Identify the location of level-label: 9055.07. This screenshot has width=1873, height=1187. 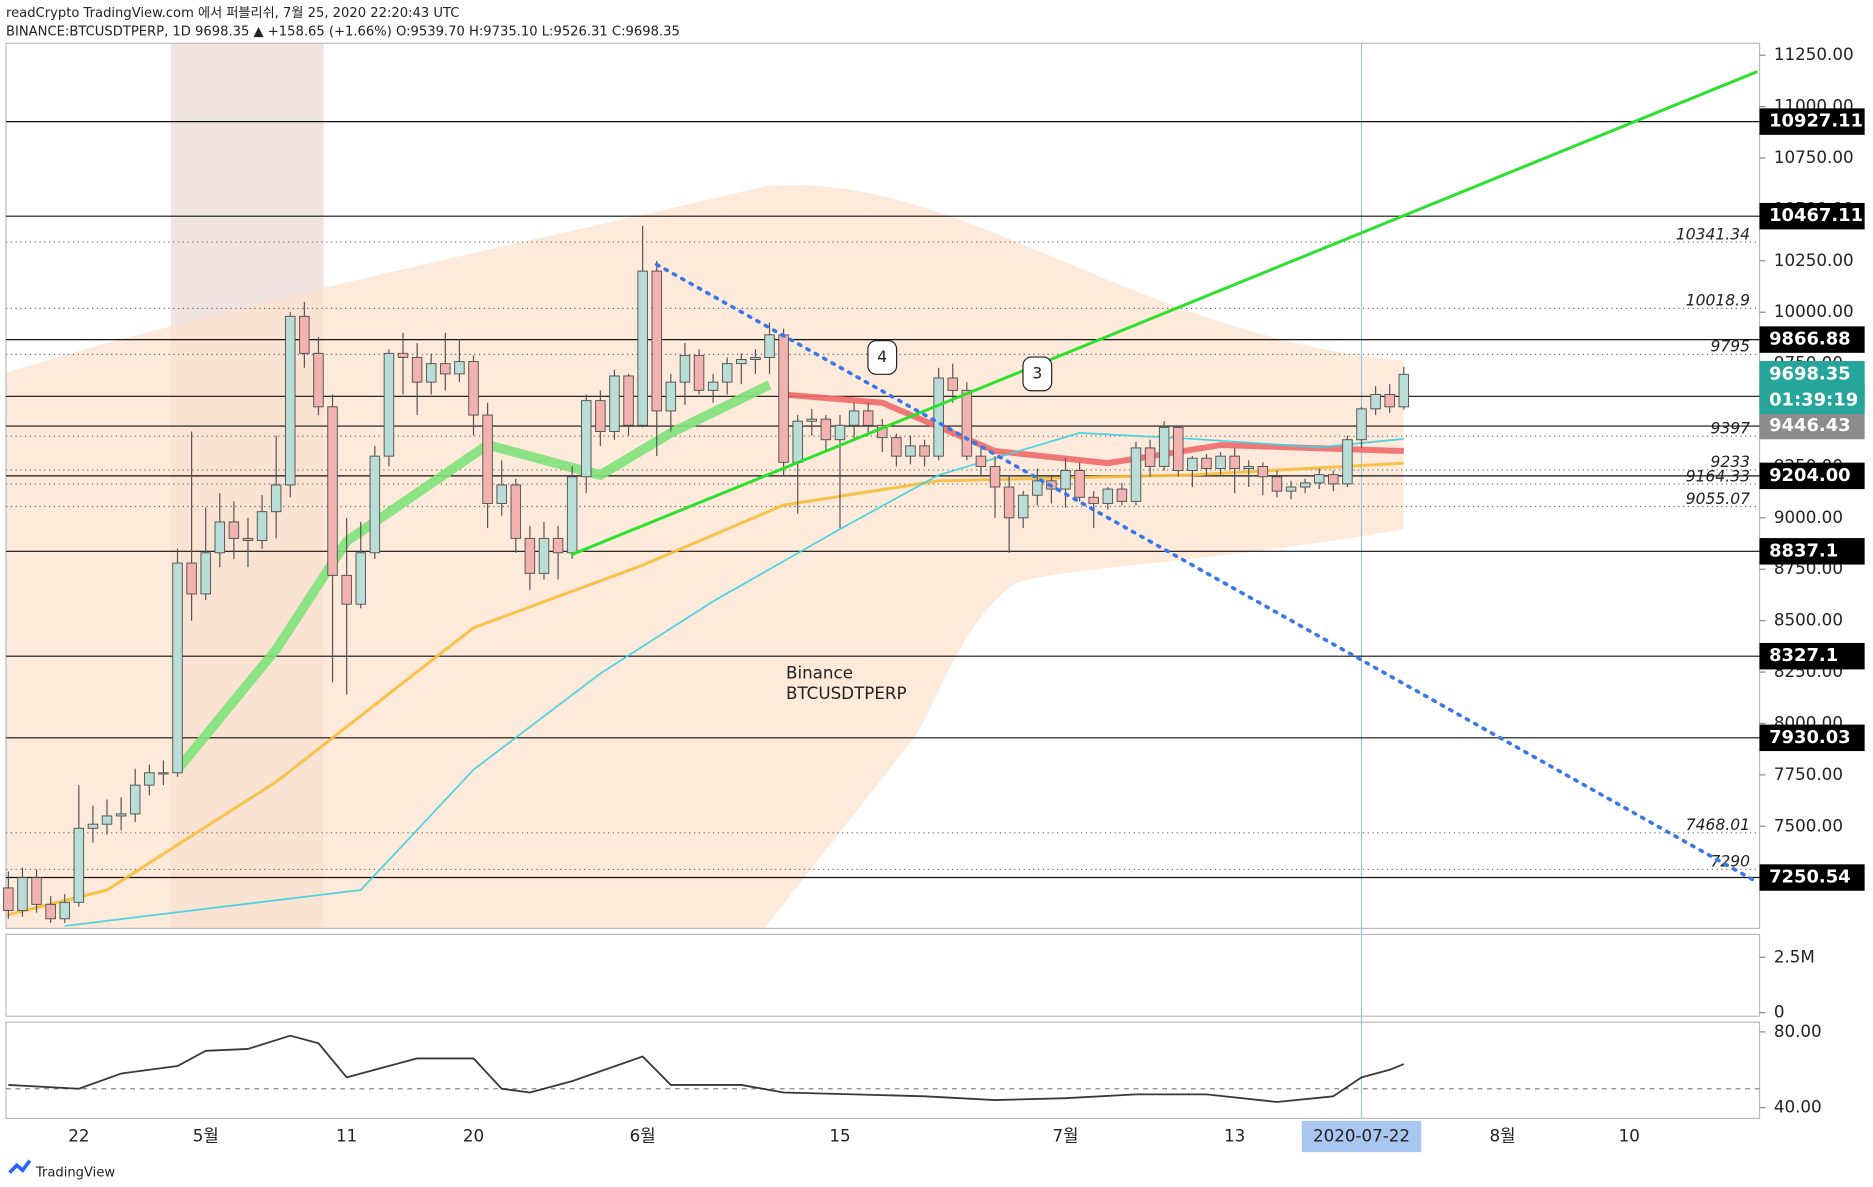
(1718, 499).